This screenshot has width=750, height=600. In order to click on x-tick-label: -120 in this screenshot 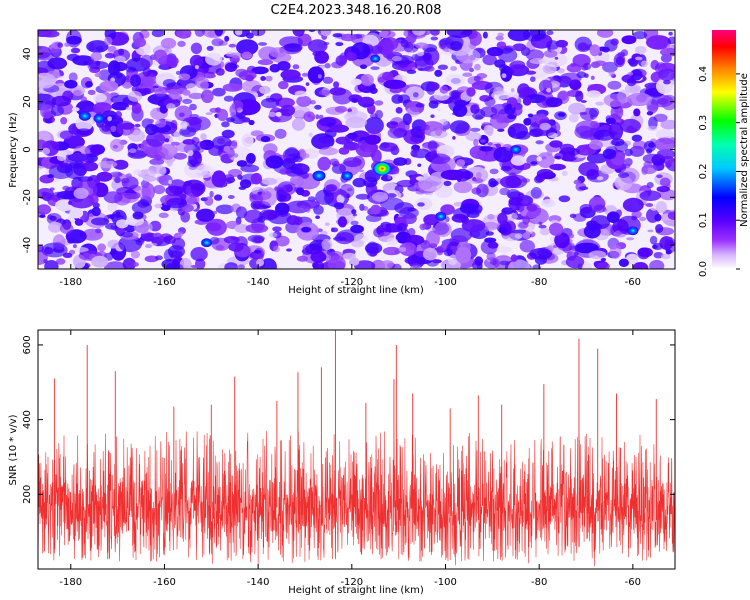, I will do `click(351, 582)`.